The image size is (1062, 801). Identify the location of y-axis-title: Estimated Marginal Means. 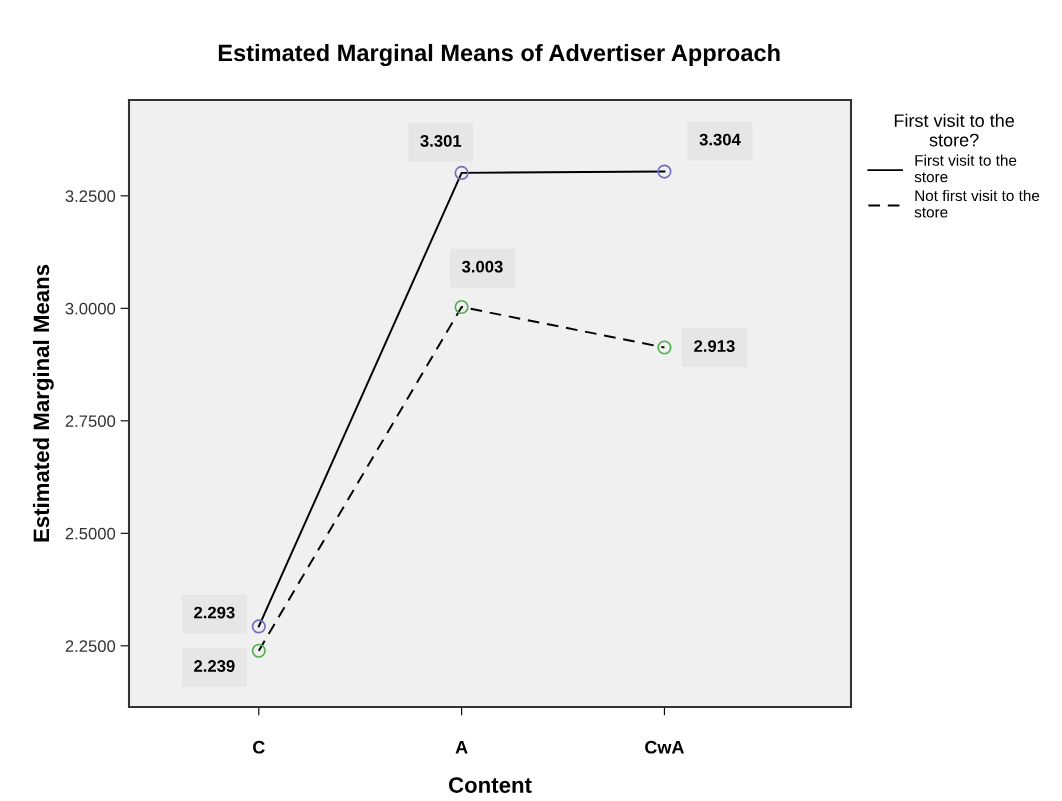
(43, 403).